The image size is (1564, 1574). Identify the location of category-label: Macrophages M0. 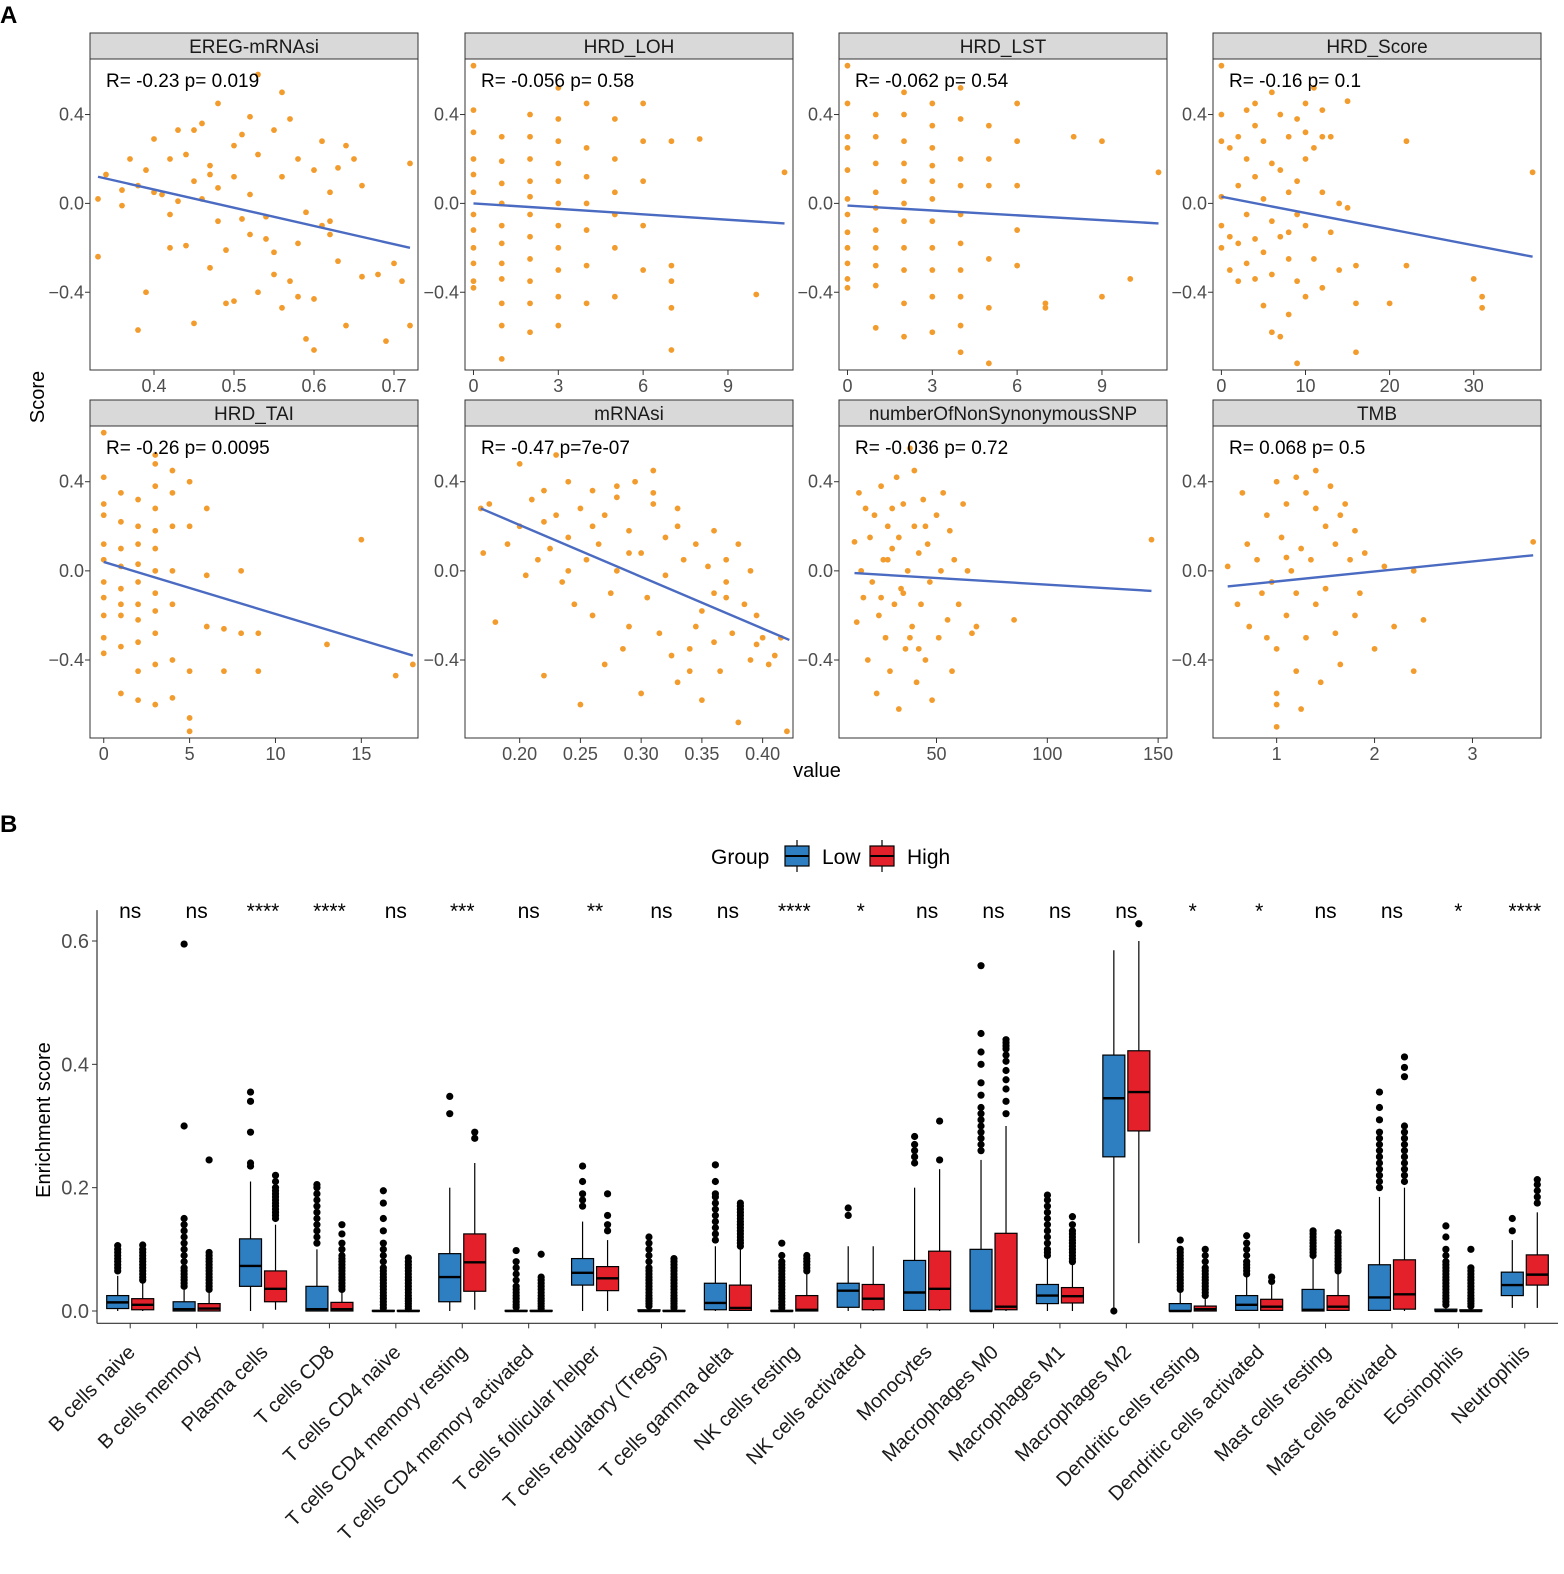
(940, 1403).